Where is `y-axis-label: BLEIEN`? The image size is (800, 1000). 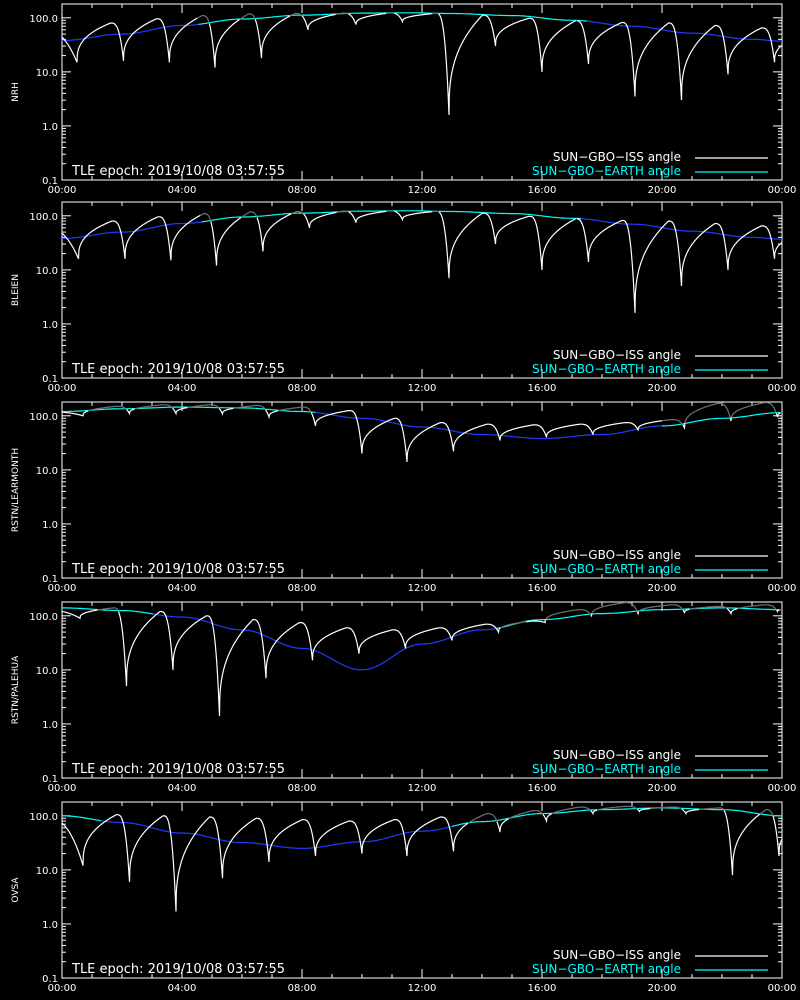 y-axis-label: BLEIEN is located at coordinates (16, 290).